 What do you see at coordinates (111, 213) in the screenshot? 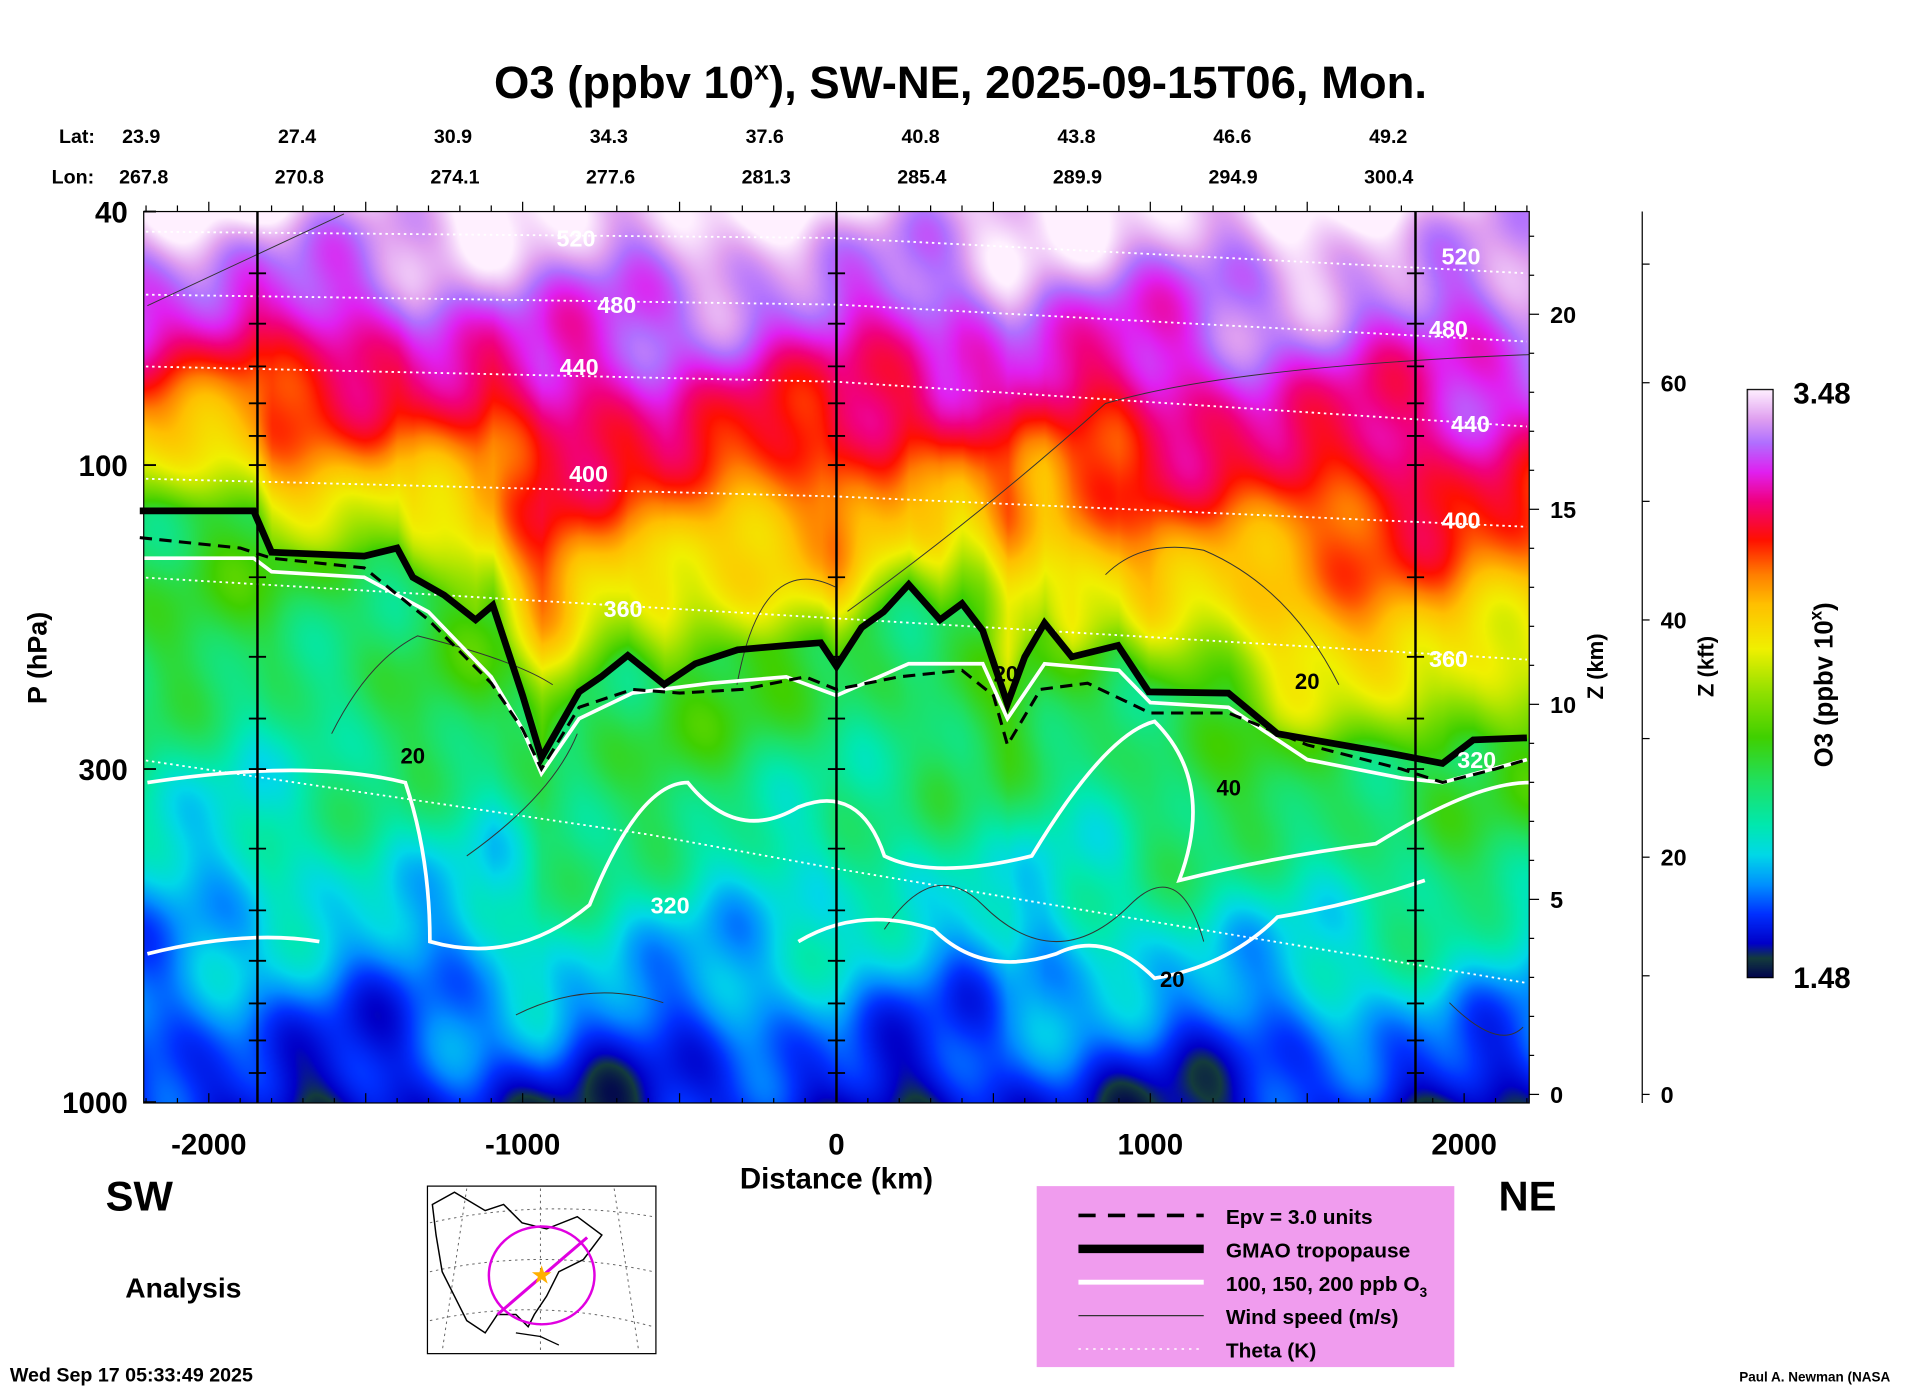
I see `y-tick-label: 40` at bounding box center [111, 213].